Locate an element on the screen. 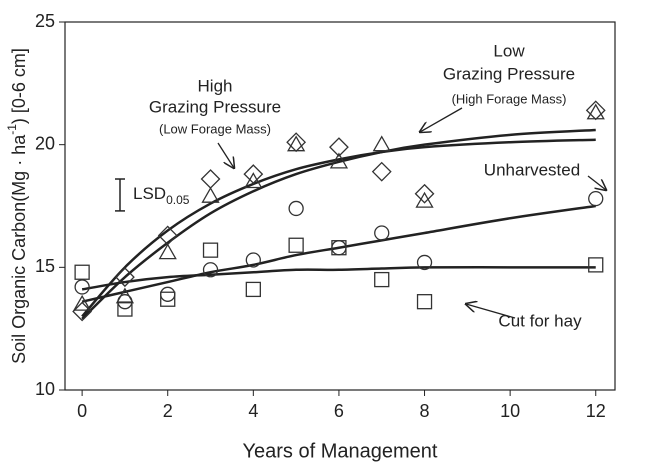  y-axis-title-part: -1 is located at coordinates (12, 129).